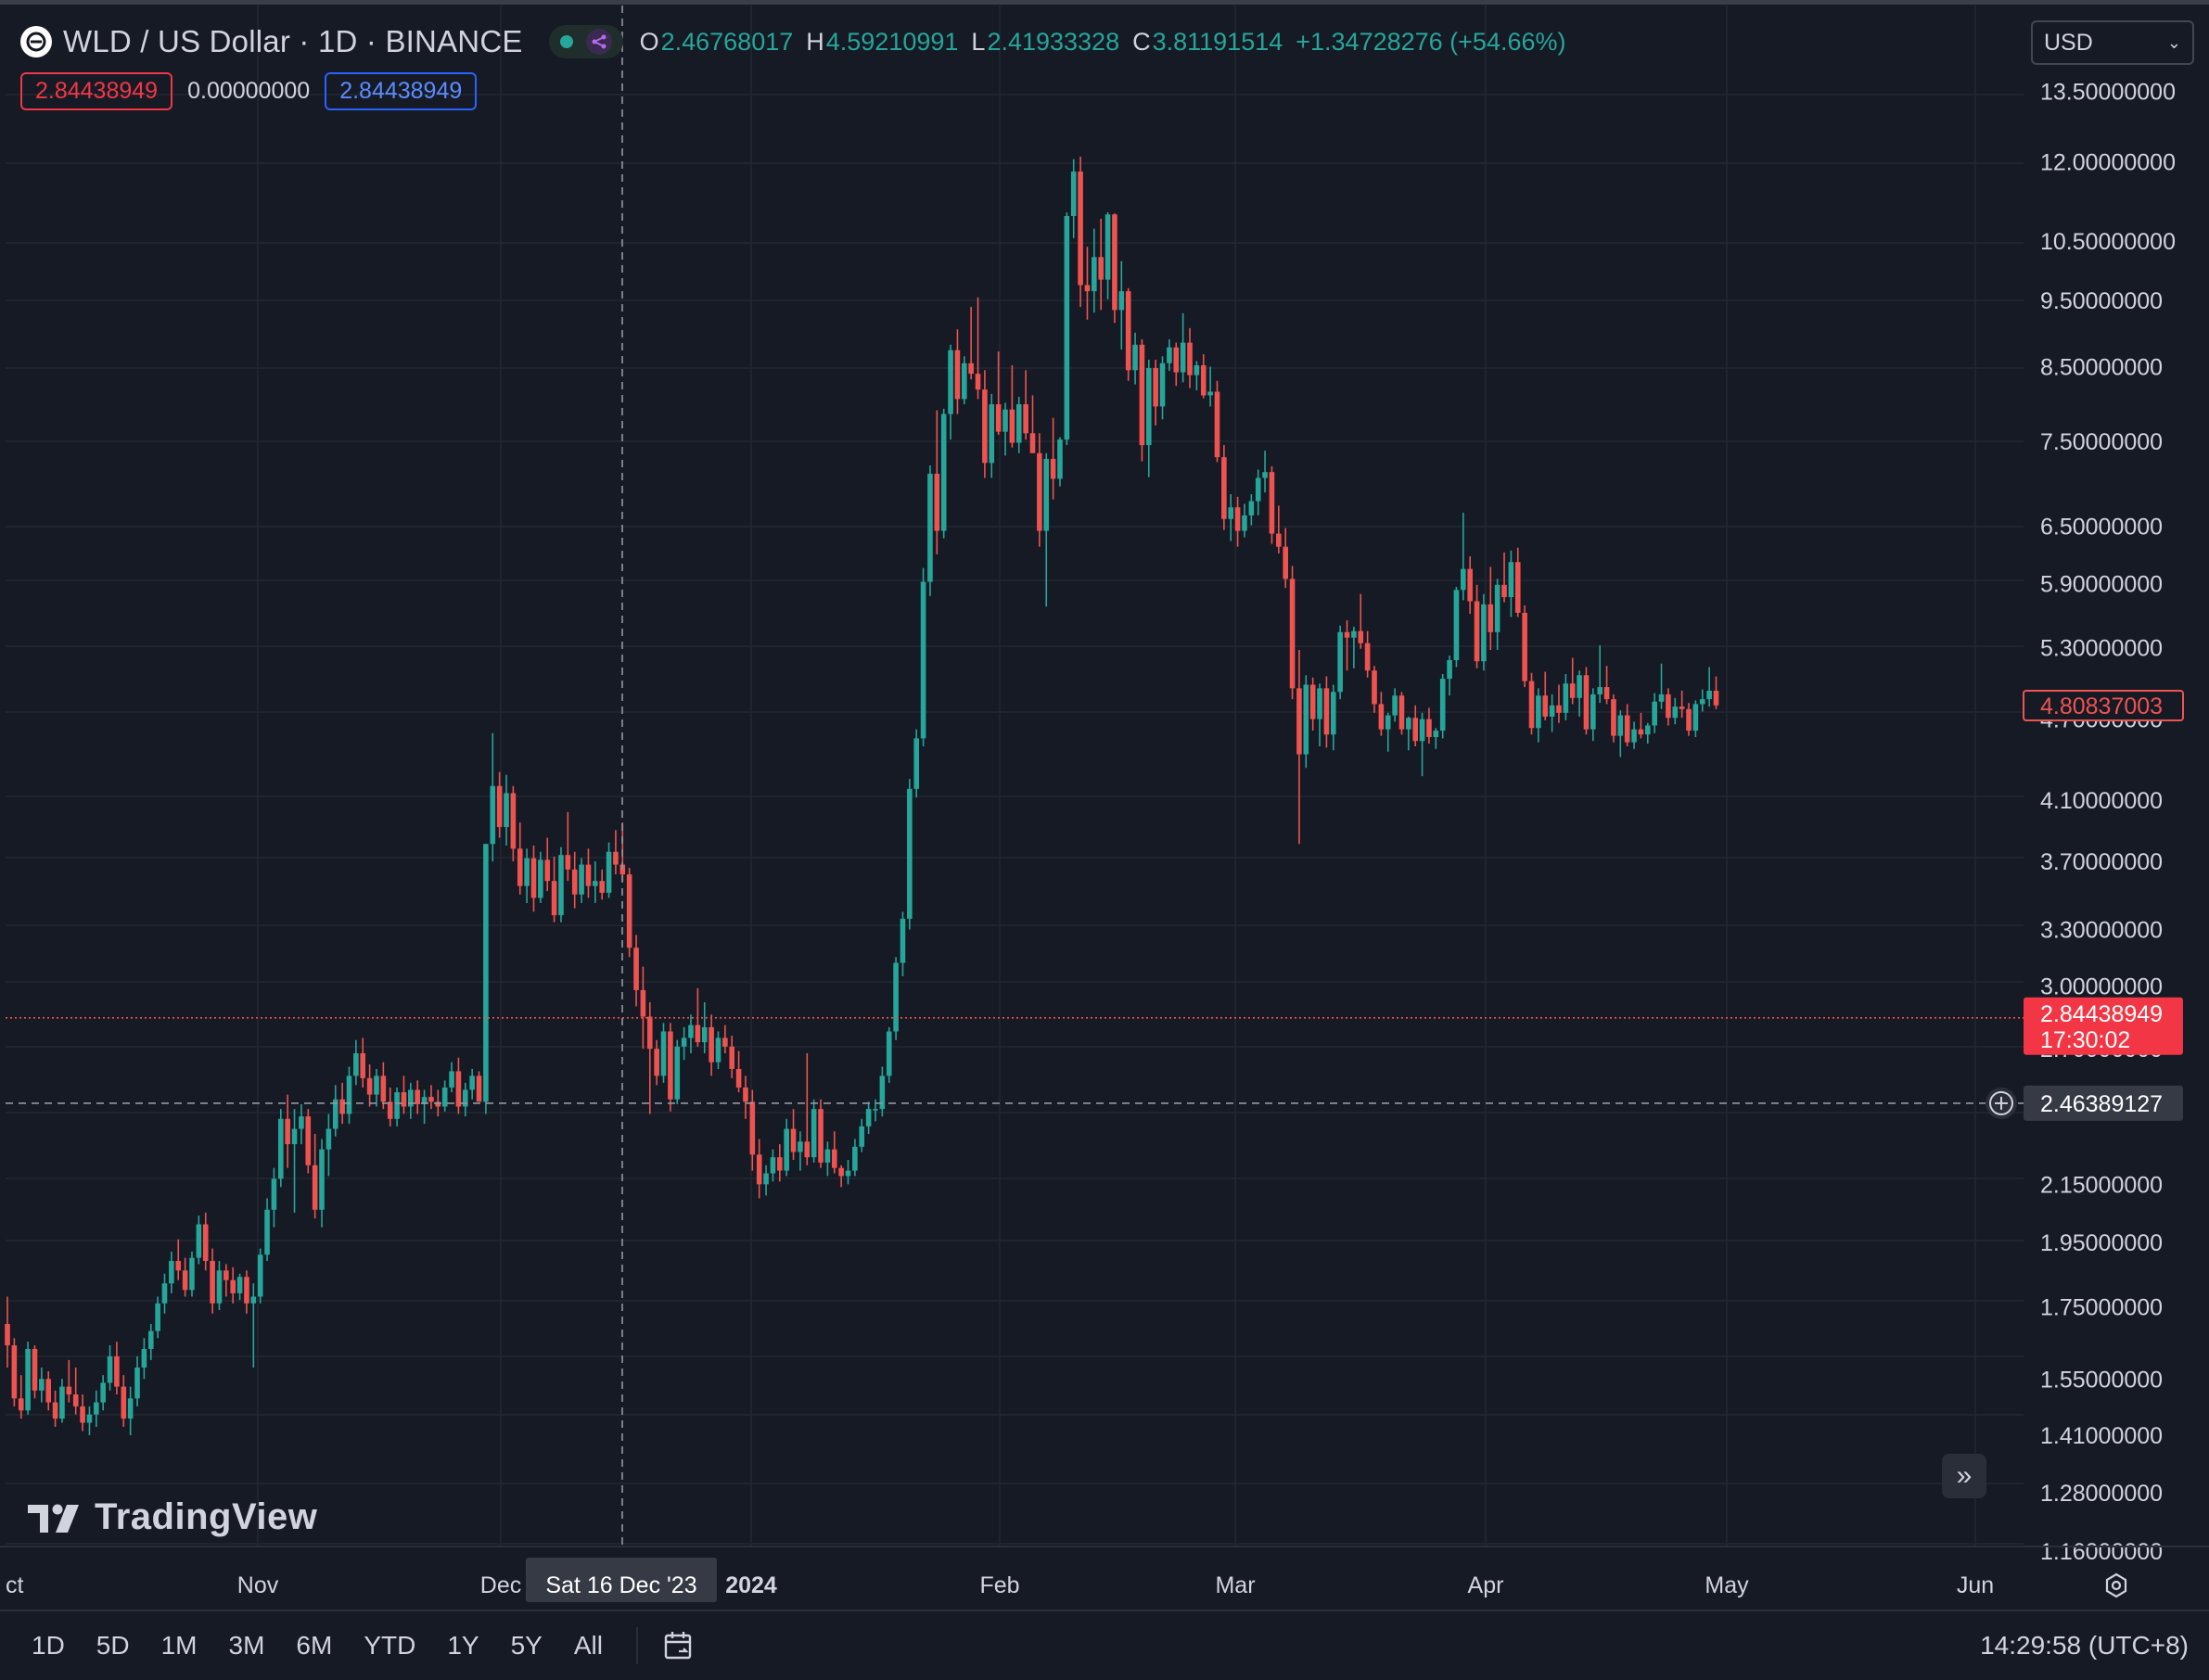 Image resolution: width=2209 pixels, height=1680 pixels. I want to click on range-1y-button: 1Y, so click(463, 1645).